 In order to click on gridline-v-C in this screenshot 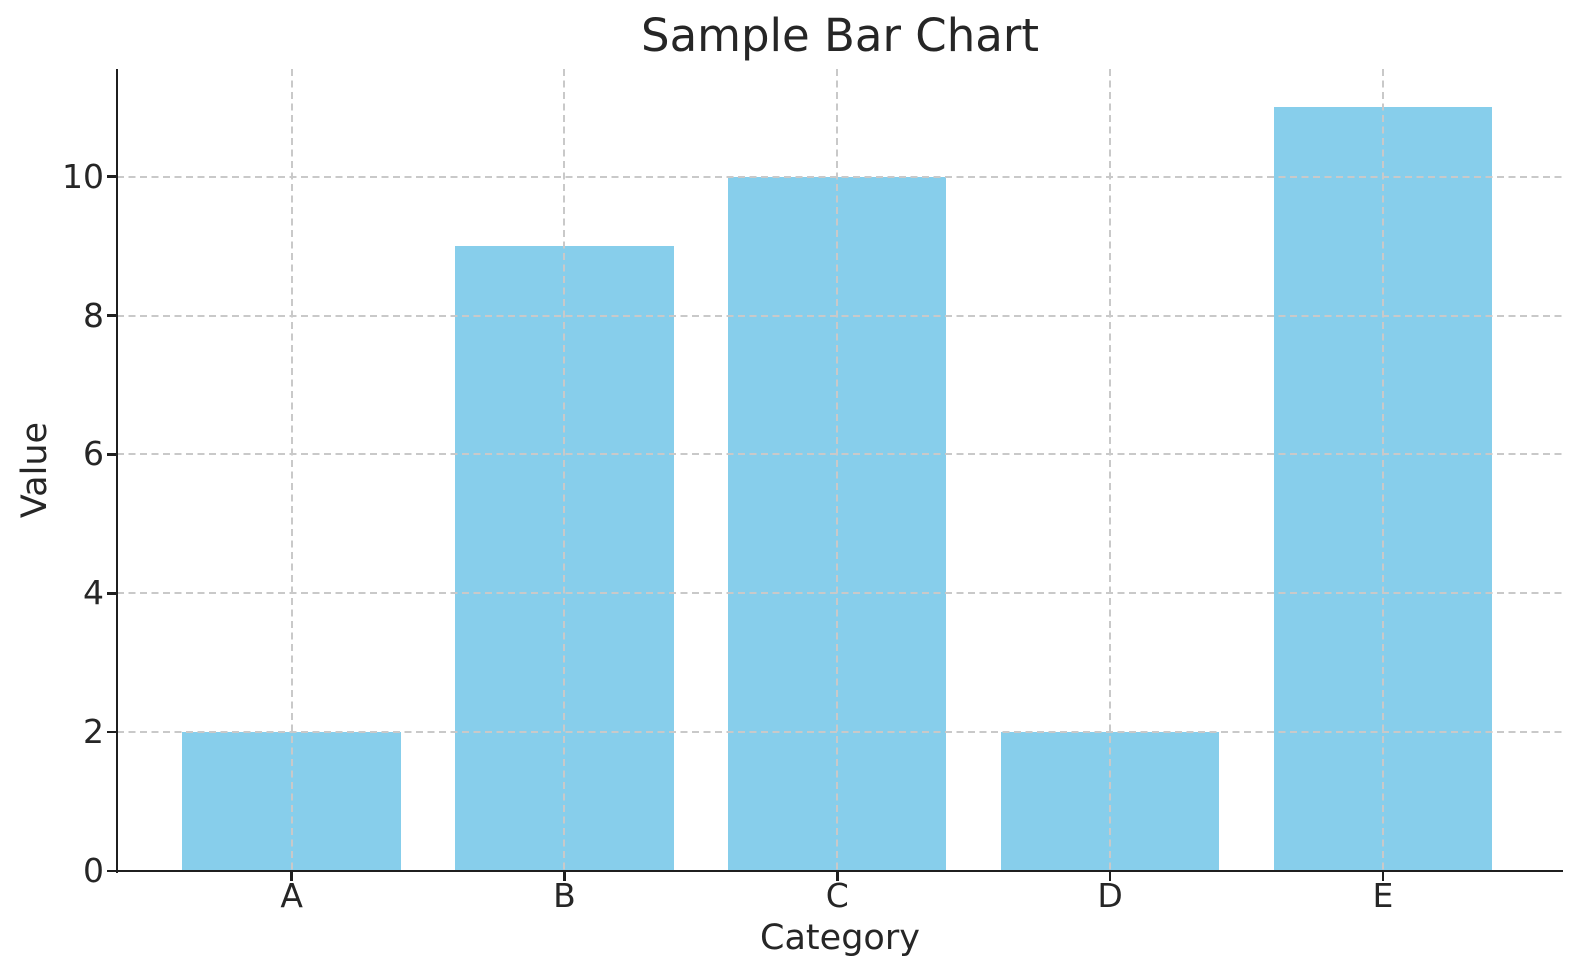, I will do `click(837, 470)`.